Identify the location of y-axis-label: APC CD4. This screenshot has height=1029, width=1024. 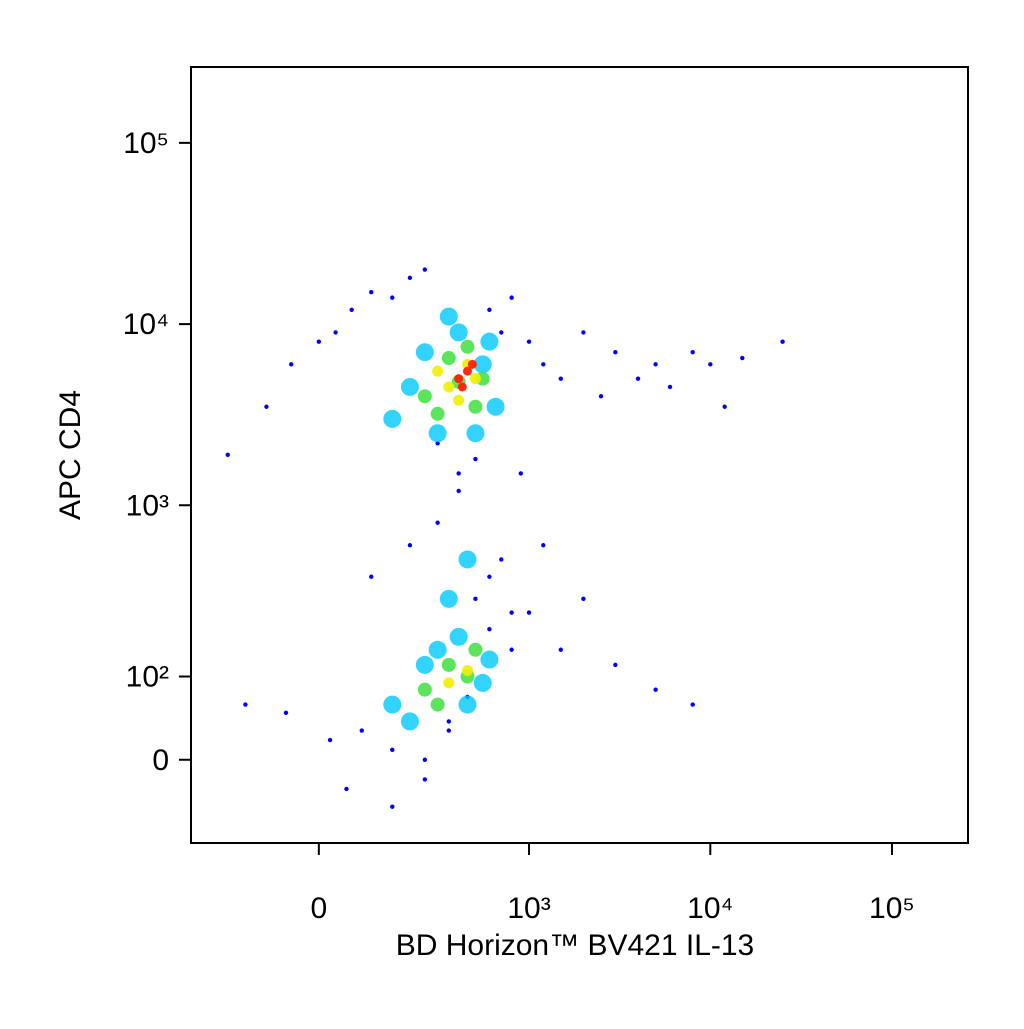
(70, 455).